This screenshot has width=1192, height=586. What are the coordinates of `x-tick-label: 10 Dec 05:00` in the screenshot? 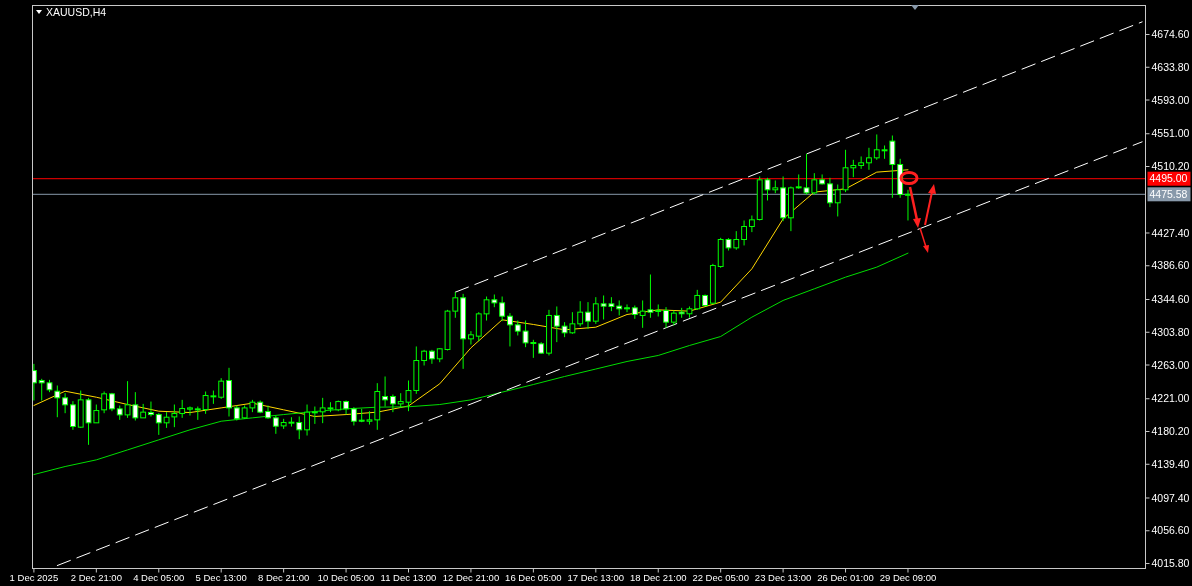 It's located at (346, 577).